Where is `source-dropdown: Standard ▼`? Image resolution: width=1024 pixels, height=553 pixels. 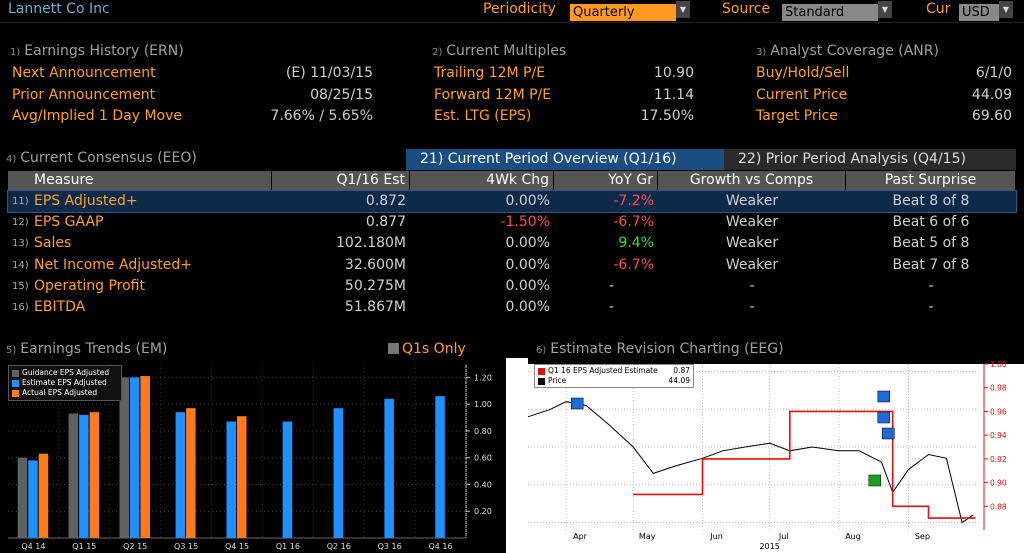
source-dropdown: Standard ▼ is located at coordinates (837, 11).